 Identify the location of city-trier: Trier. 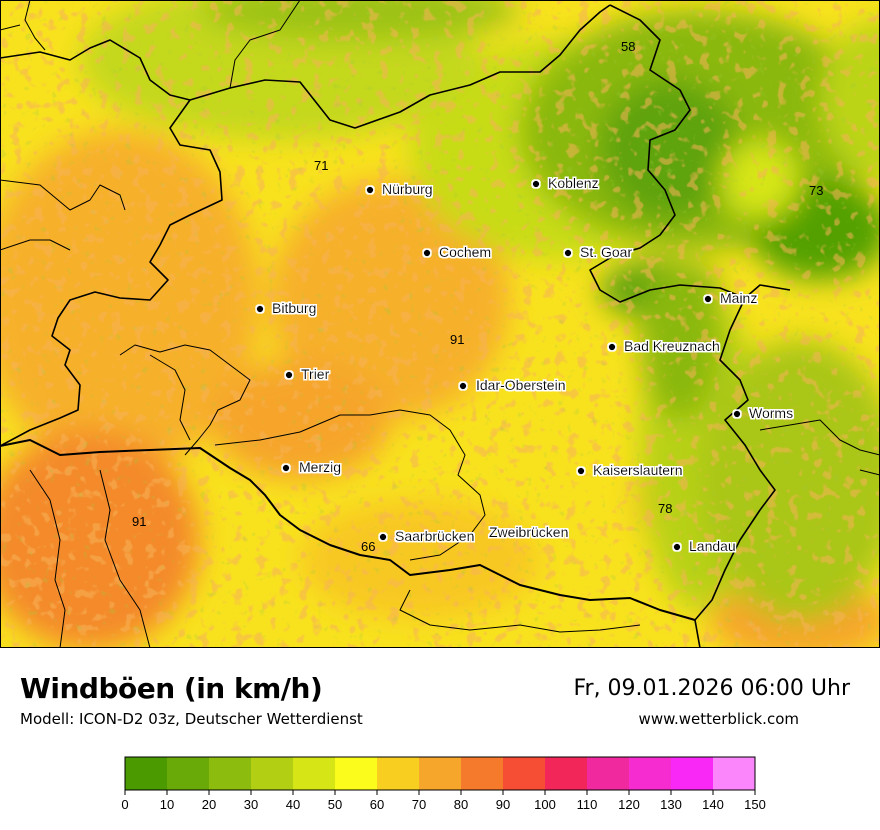
(307, 374).